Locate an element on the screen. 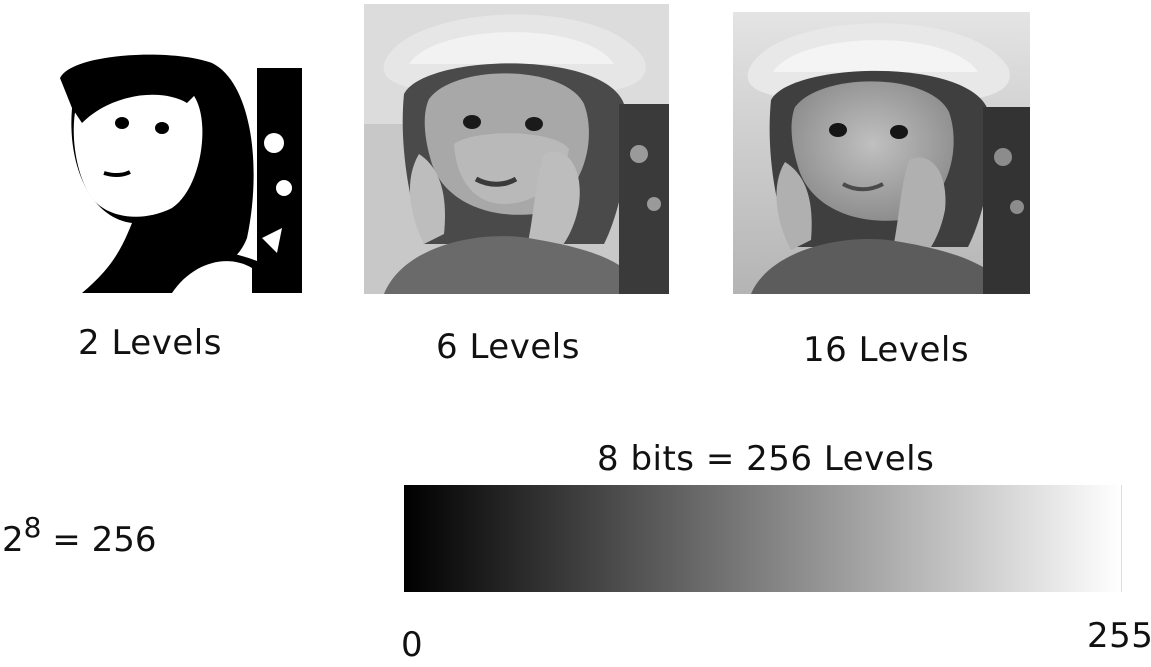 This screenshot has width=1151, height=667. image-16-levels is located at coordinates (881, 153).